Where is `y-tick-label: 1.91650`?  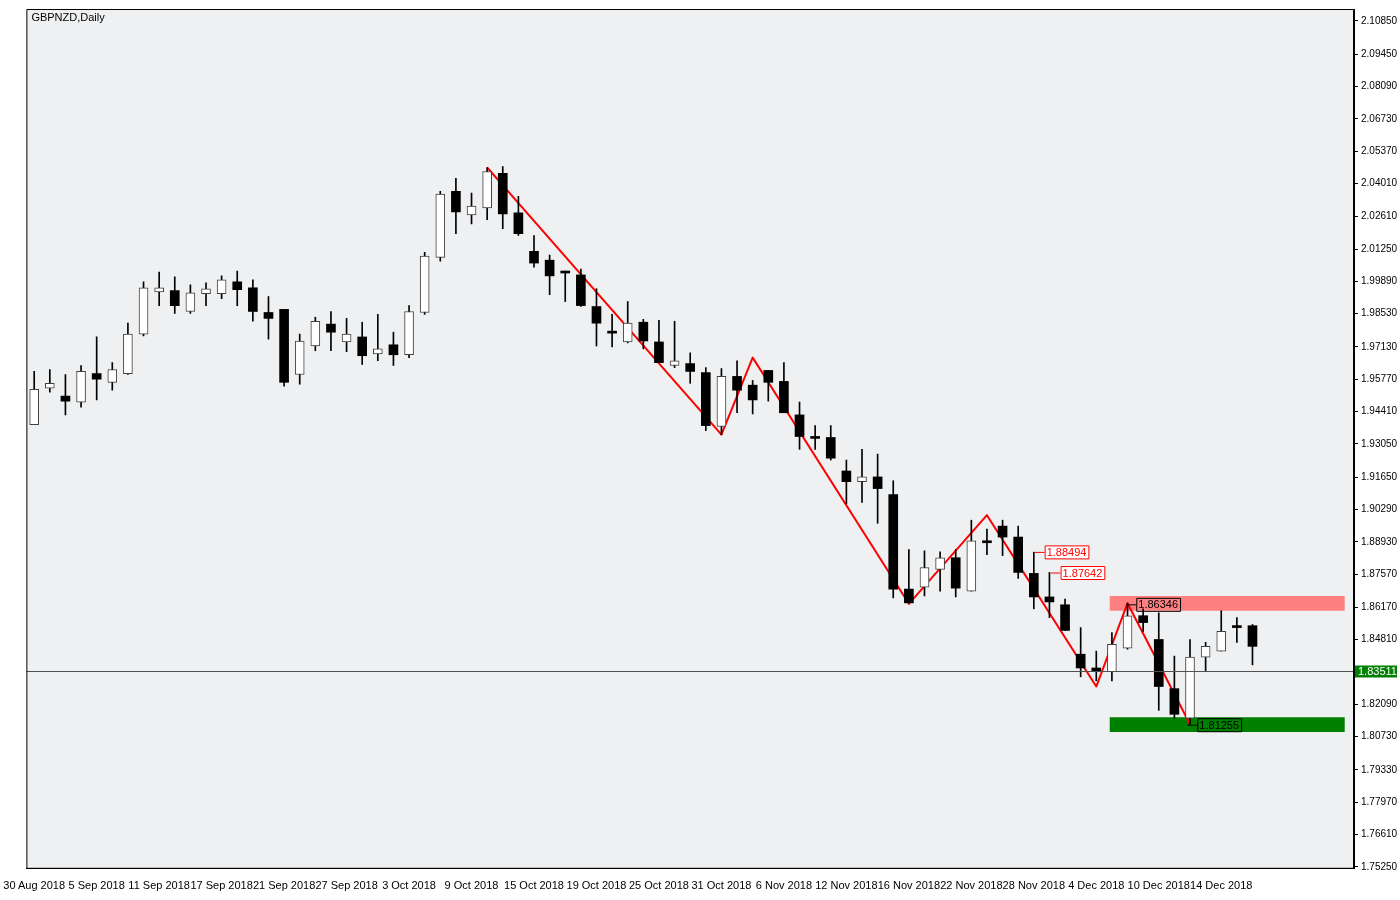
y-tick-label: 1.91650 is located at coordinates (1379, 476).